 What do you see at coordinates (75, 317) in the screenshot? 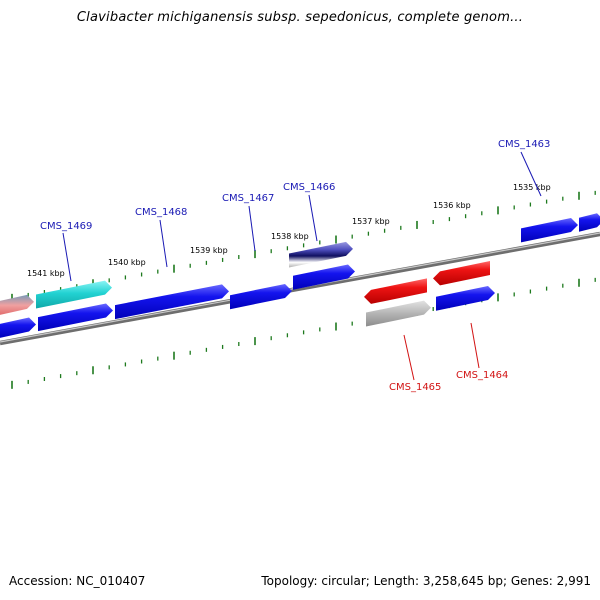
I see `gene-arrow-cms-1469b` at bounding box center [75, 317].